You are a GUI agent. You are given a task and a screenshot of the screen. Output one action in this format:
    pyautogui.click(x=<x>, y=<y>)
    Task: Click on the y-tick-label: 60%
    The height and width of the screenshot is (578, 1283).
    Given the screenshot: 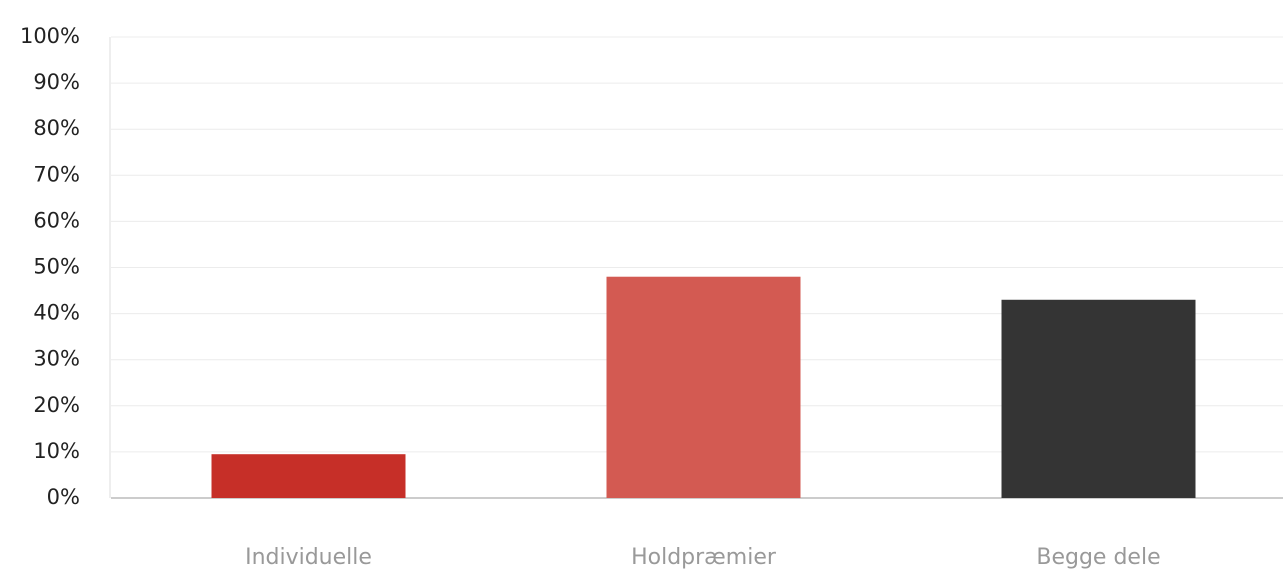 What is the action you would take?
    pyautogui.click(x=56, y=220)
    